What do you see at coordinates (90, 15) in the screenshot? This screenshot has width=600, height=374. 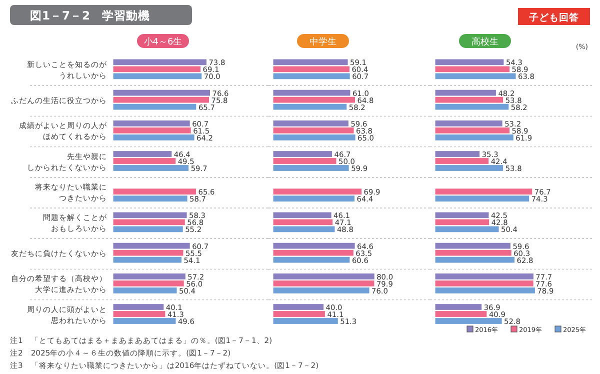 I see `caption: 図1－7－2 学習動機` at bounding box center [90, 15].